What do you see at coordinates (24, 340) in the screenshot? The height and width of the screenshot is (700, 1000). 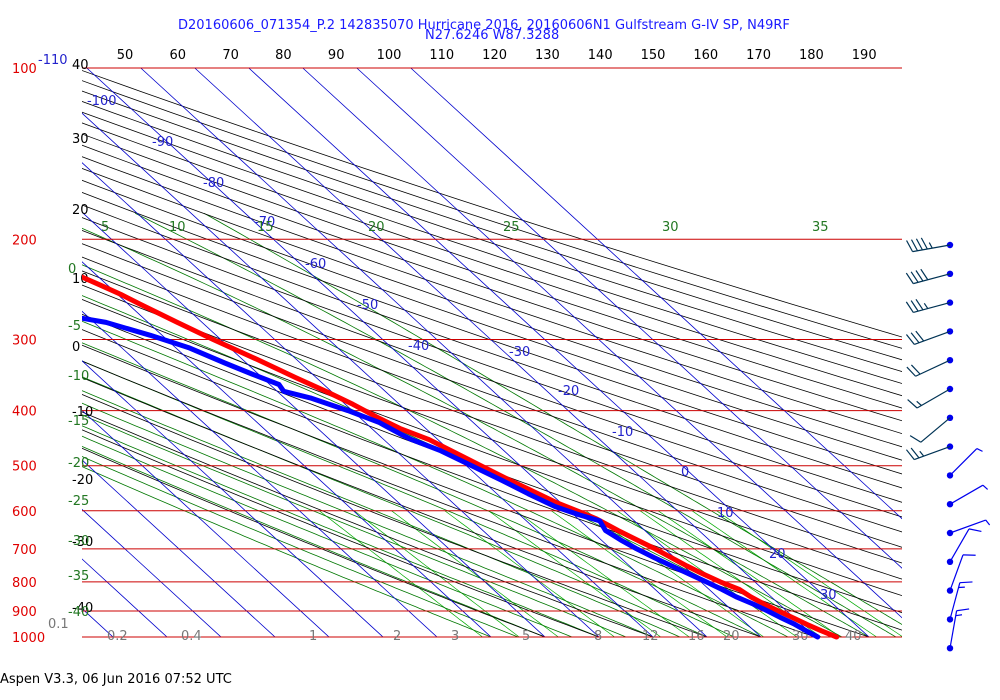 I see `pressure-label: 300` at bounding box center [24, 340].